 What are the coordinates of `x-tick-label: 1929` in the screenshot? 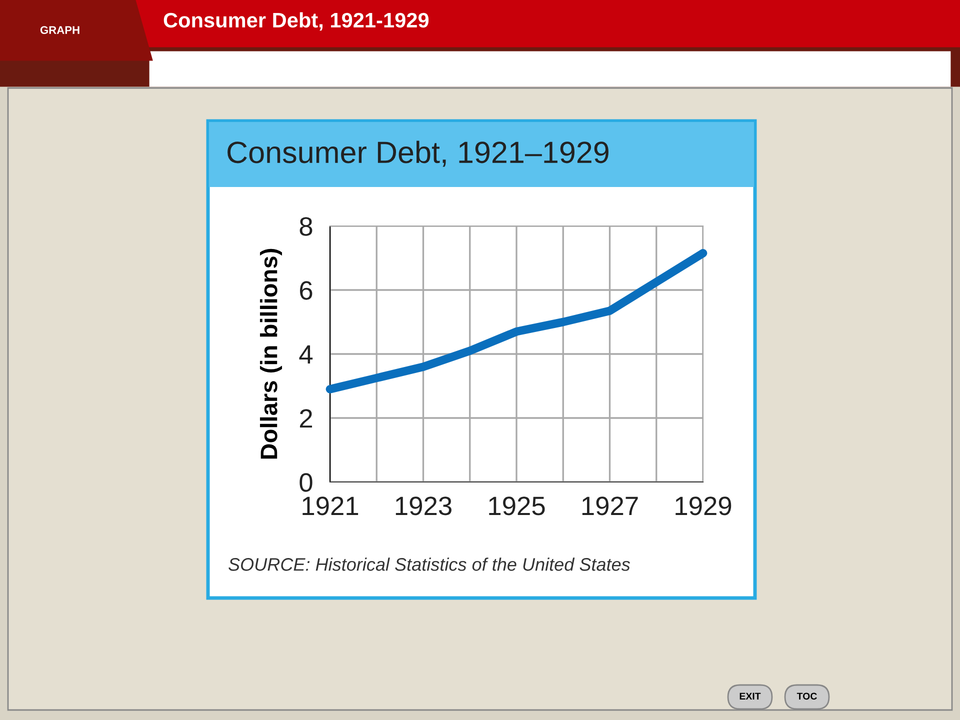 It's located at (704, 506).